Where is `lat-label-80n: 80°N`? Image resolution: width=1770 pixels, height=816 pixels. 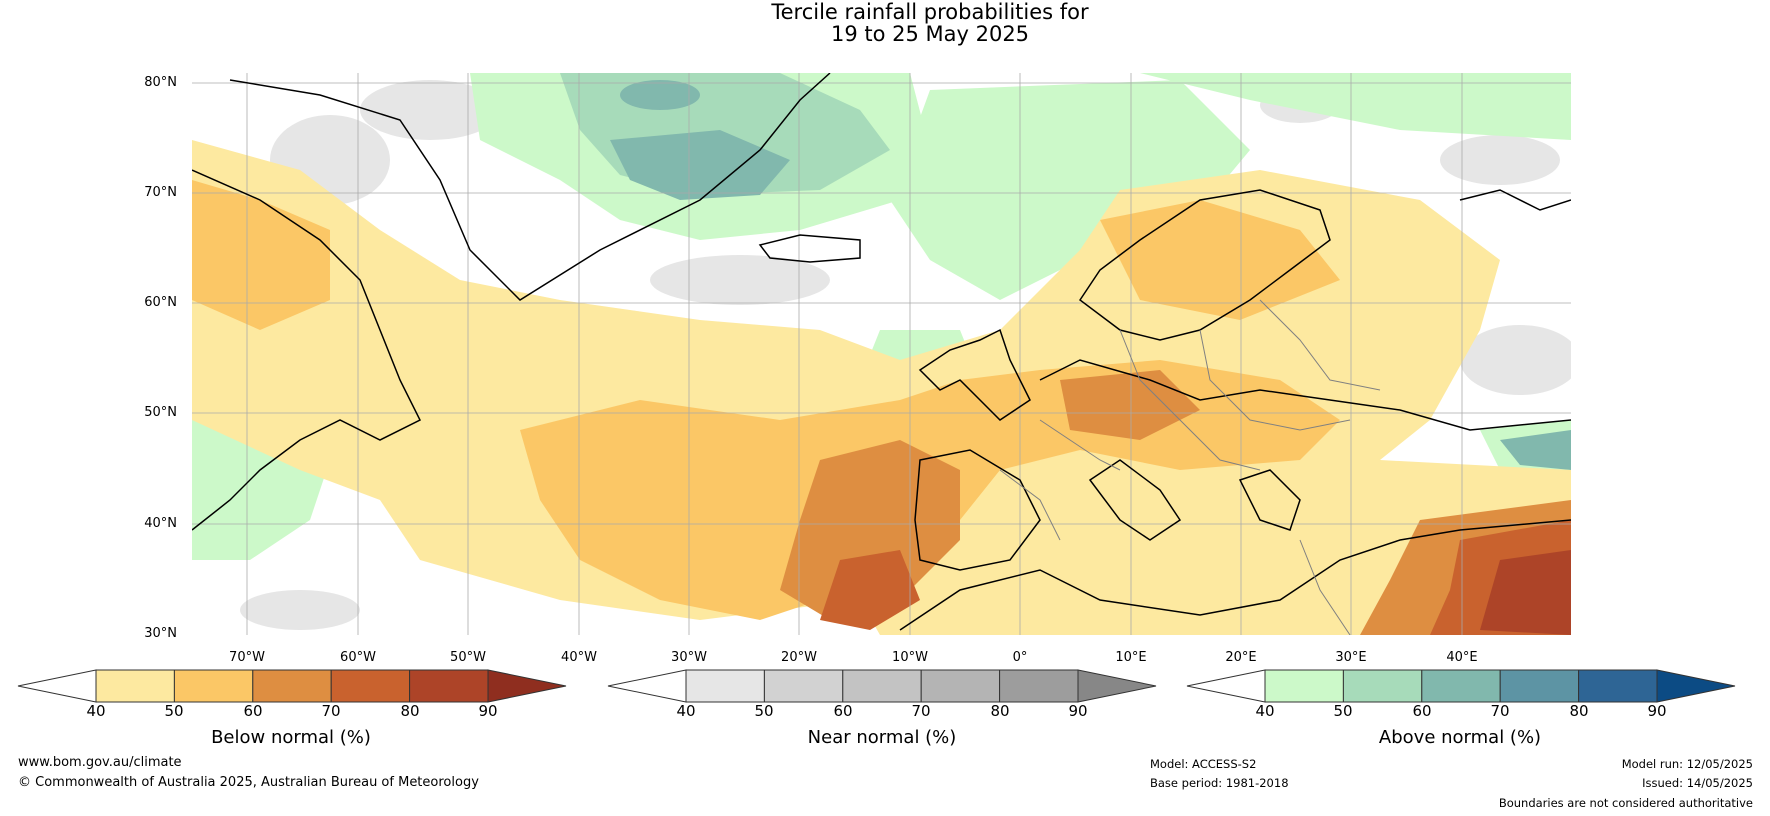 lat-label-80n: 80°N is located at coordinates (160, 82).